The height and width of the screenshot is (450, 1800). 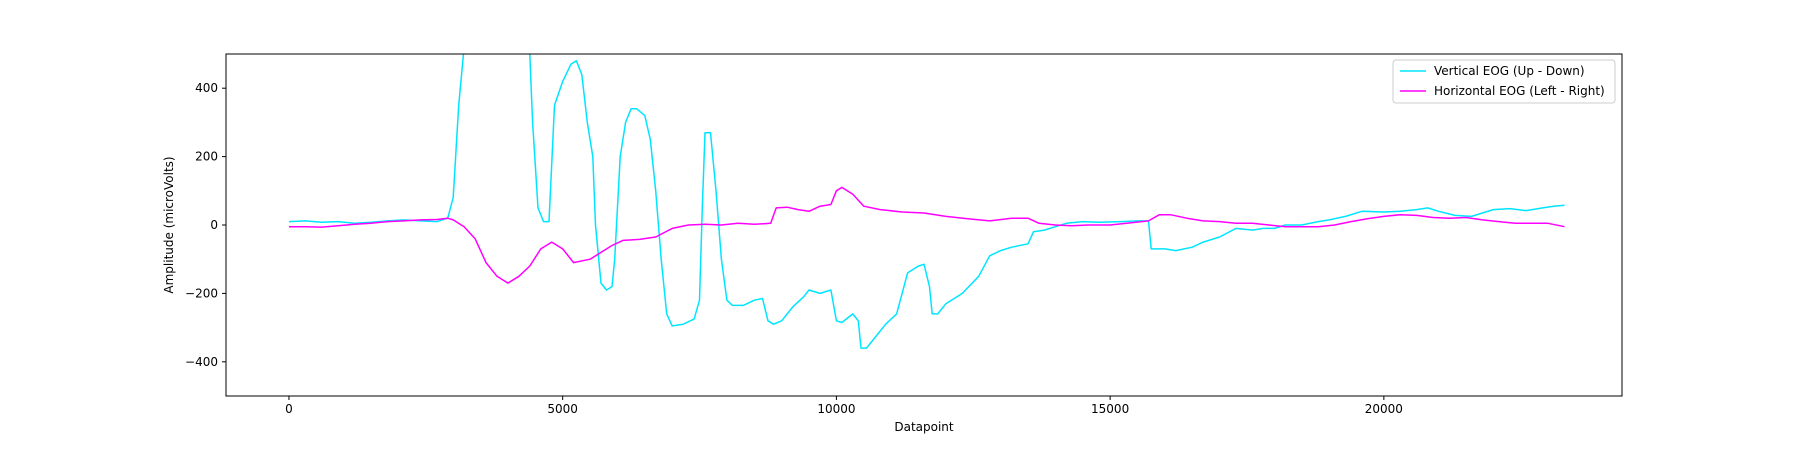 What do you see at coordinates (1509, 71) in the screenshot?
I see `legend-label-vertical-eog: Vertical EOG (Up - Down)` at bounding box center [1509, 71].